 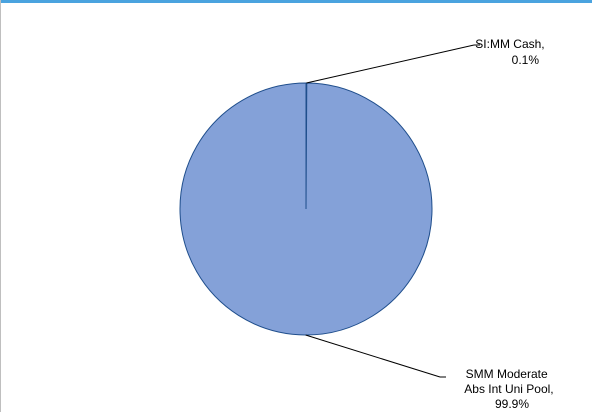 What do you see at coordinates (0, 206) in the screenshot?
I see `left-border-rule` at bounding box center [0, 206].